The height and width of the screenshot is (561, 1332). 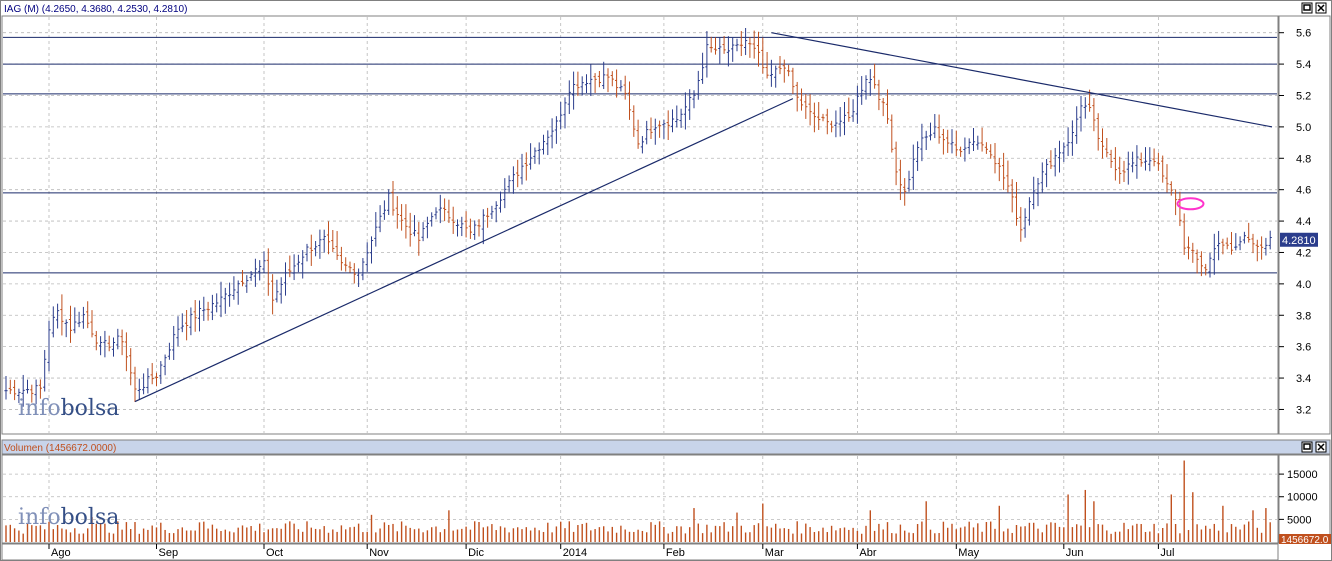 I want to click on x-tick-label: Mar, so click(x=774, y=553).